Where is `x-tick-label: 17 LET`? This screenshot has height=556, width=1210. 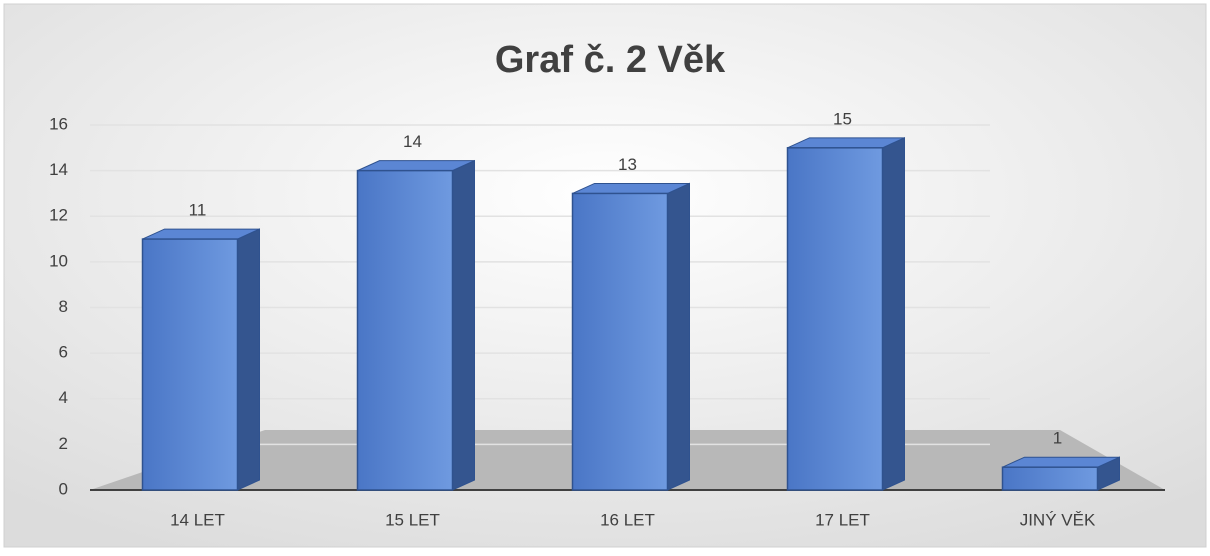
x-tick-label: 17 LET is located at coordinates (842, 519).